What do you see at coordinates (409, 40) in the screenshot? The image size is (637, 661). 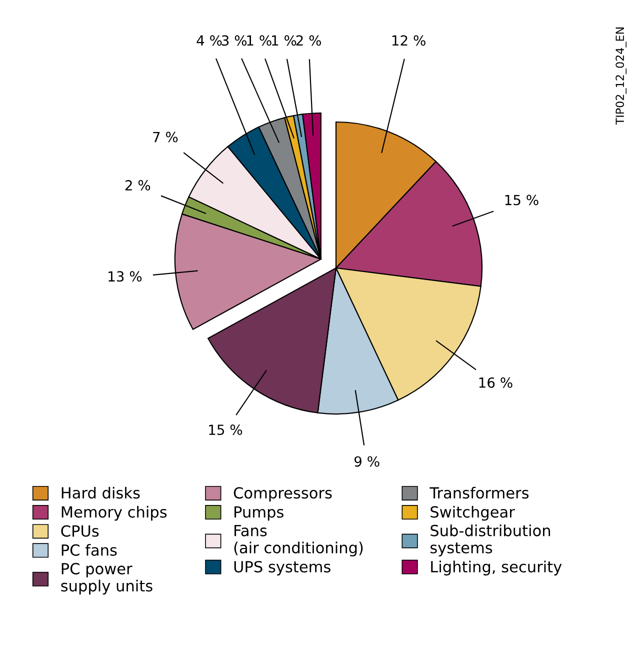 I see `data-label: 12 %` at bounding box center [409, 40].